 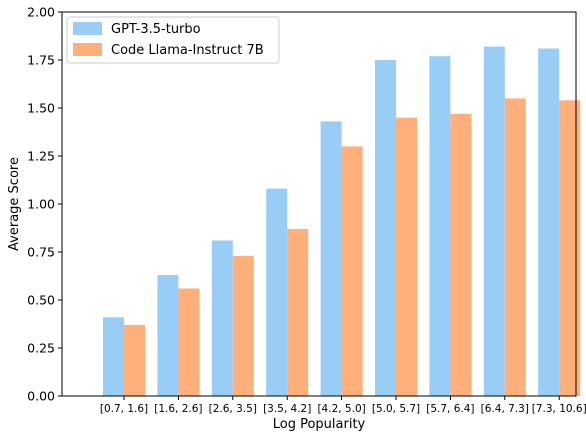 I want to click on y-tick-label: 0.50, so click(x=41, y=300).